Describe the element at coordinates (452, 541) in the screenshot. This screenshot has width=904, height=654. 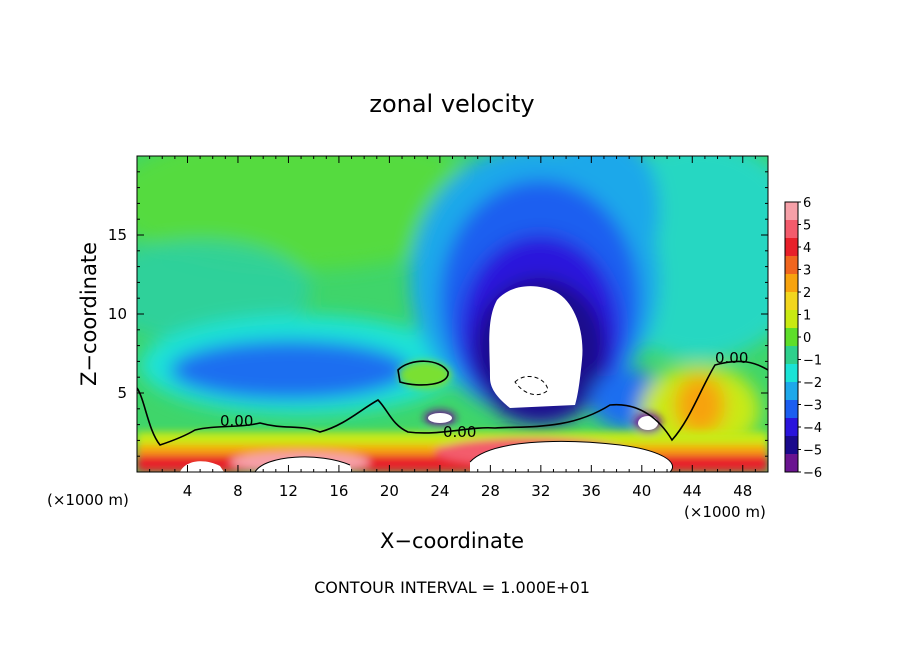
I see `x-axis-label: X−coordinate` at that location.